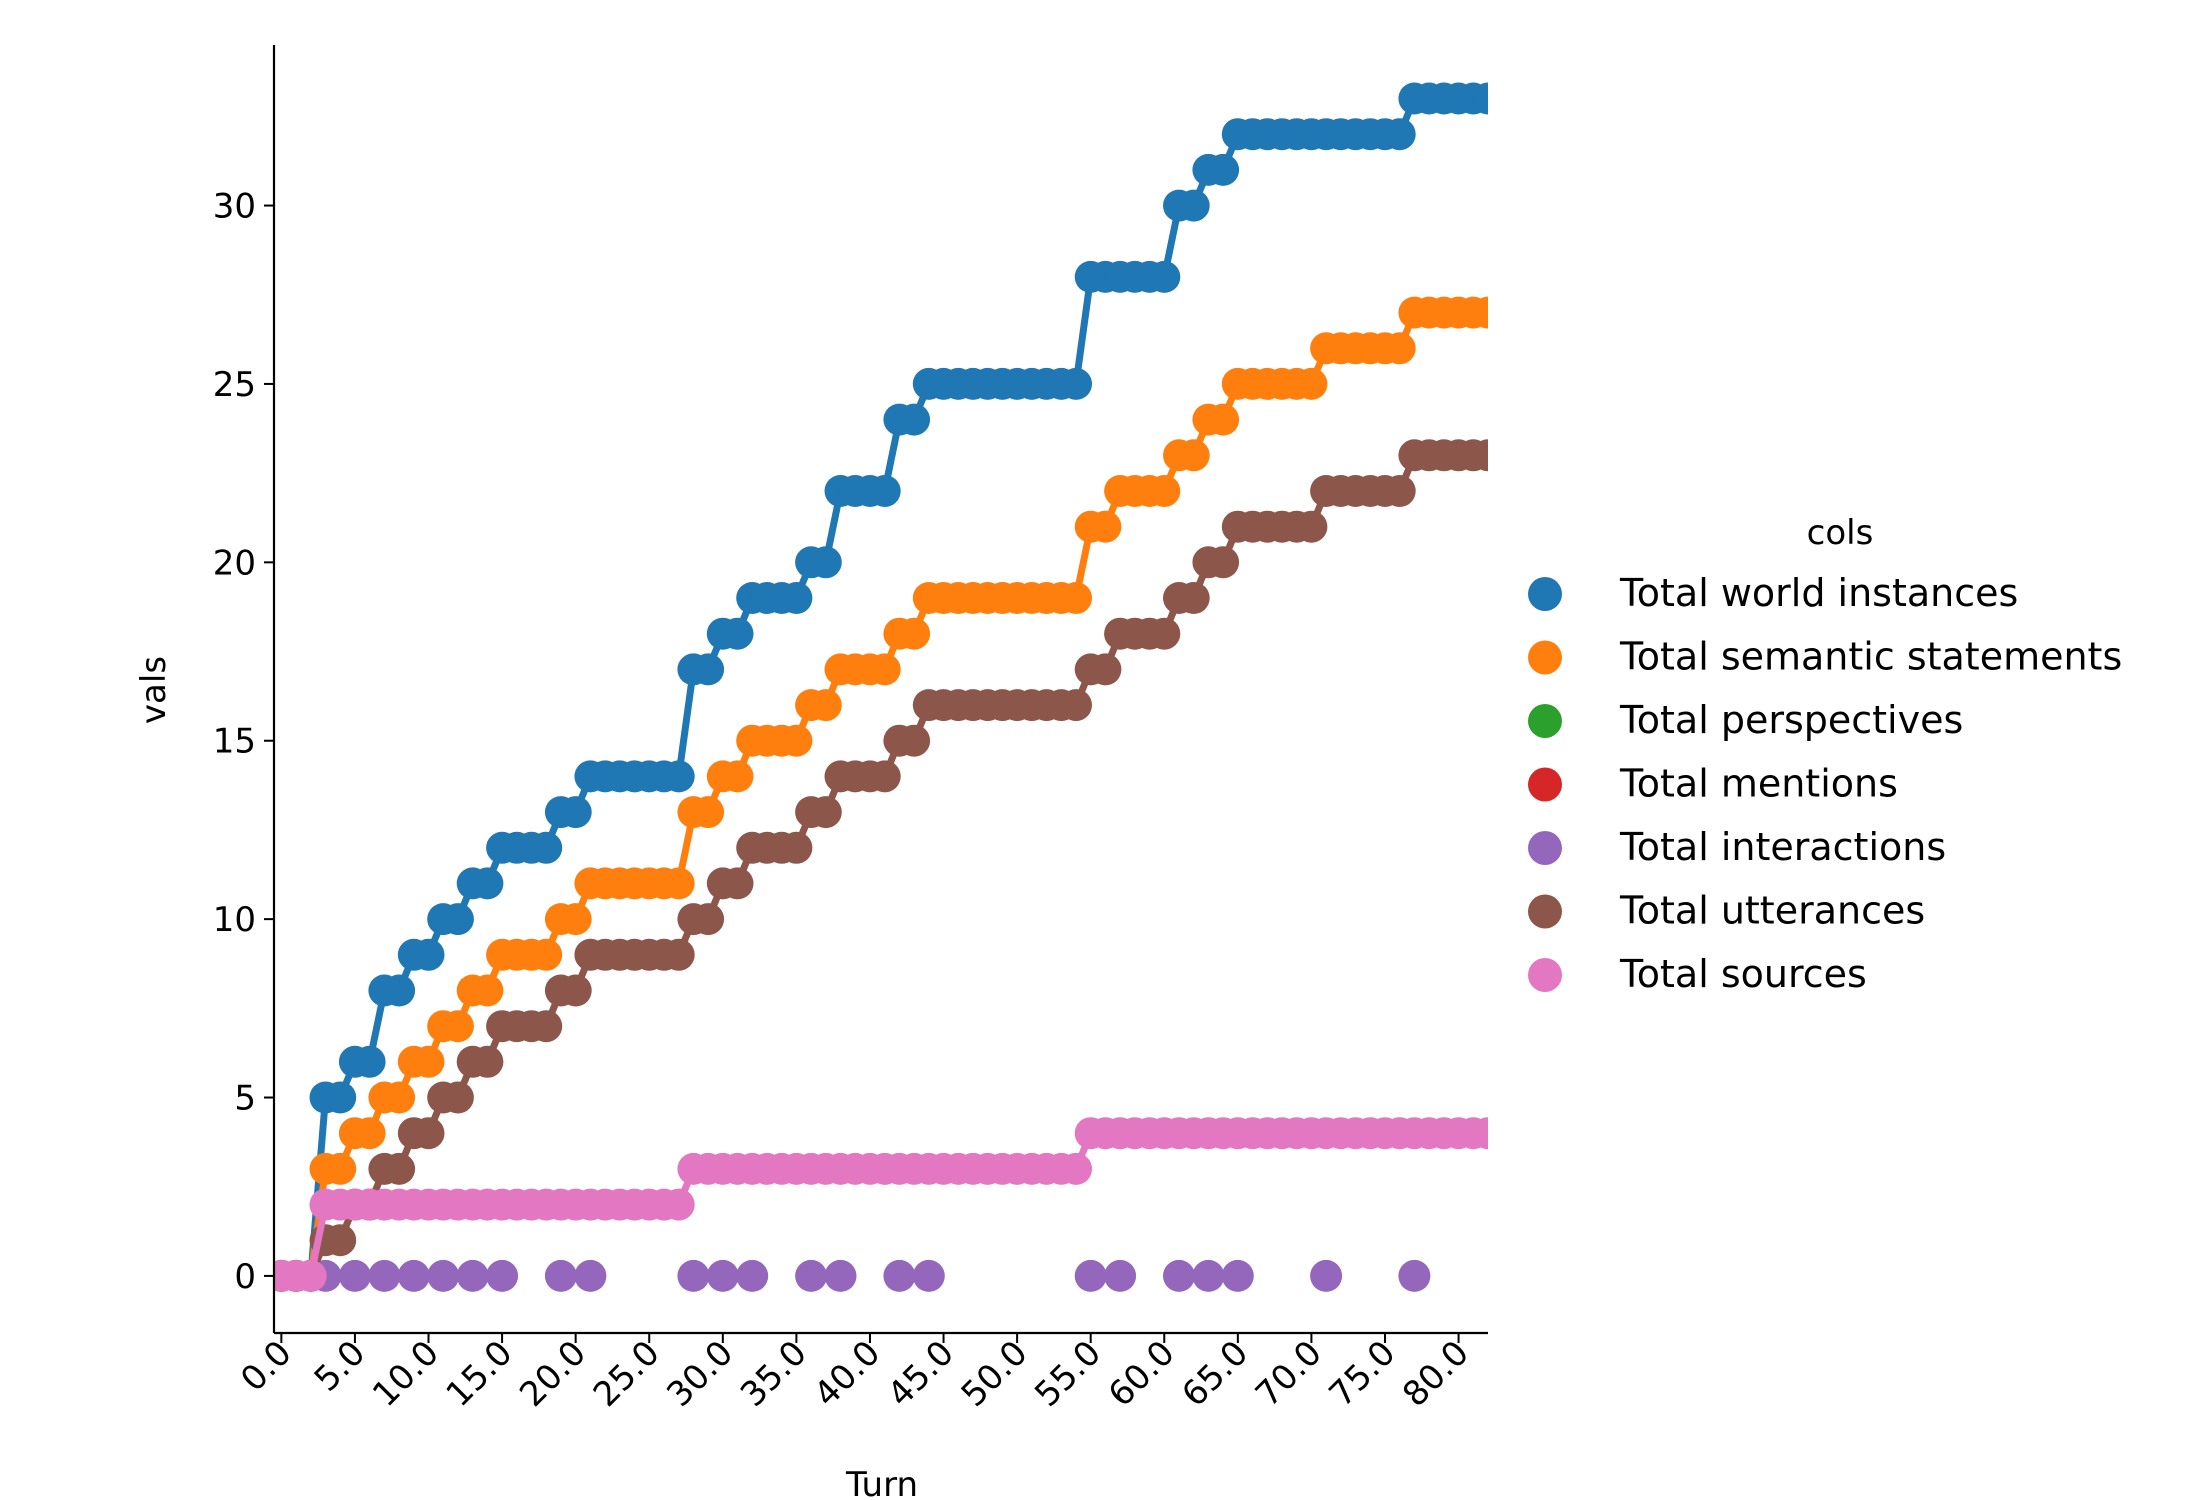 This screenshot has width=2198, height=1500. I want to click on x-tick-label: 5.0, so click(340, 1366).